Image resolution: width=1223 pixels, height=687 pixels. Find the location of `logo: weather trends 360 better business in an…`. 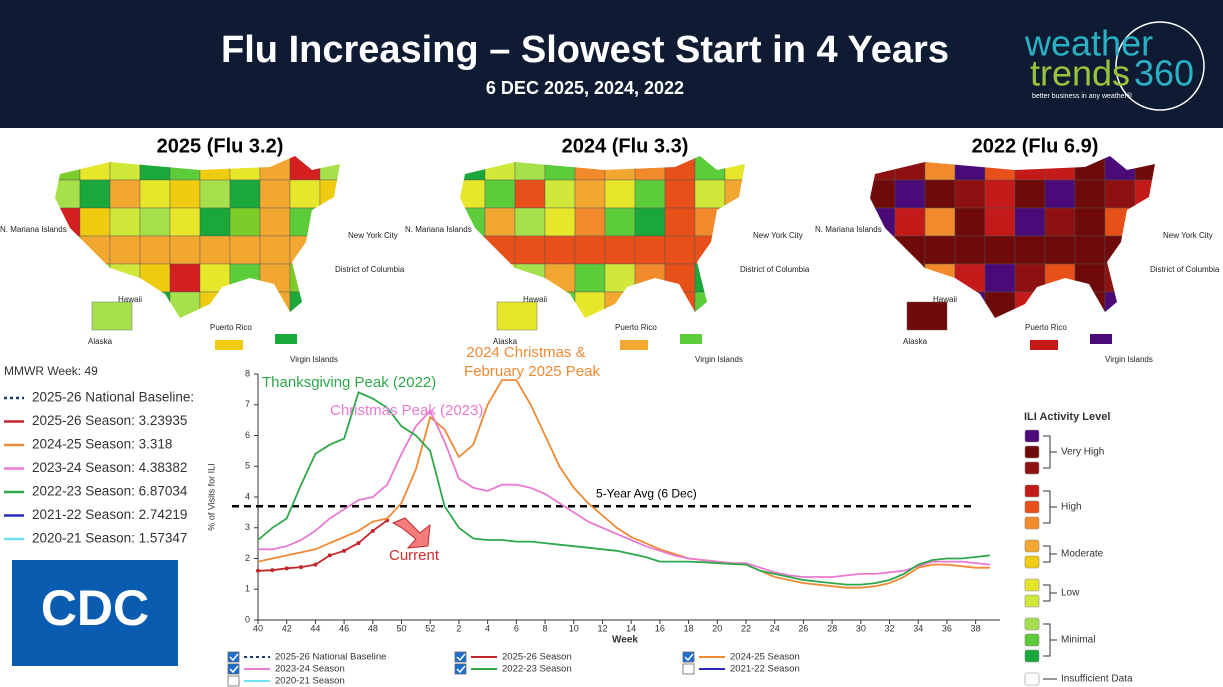

logo: weather trends 360 better business in an… is located at coordinates (1114, 66).